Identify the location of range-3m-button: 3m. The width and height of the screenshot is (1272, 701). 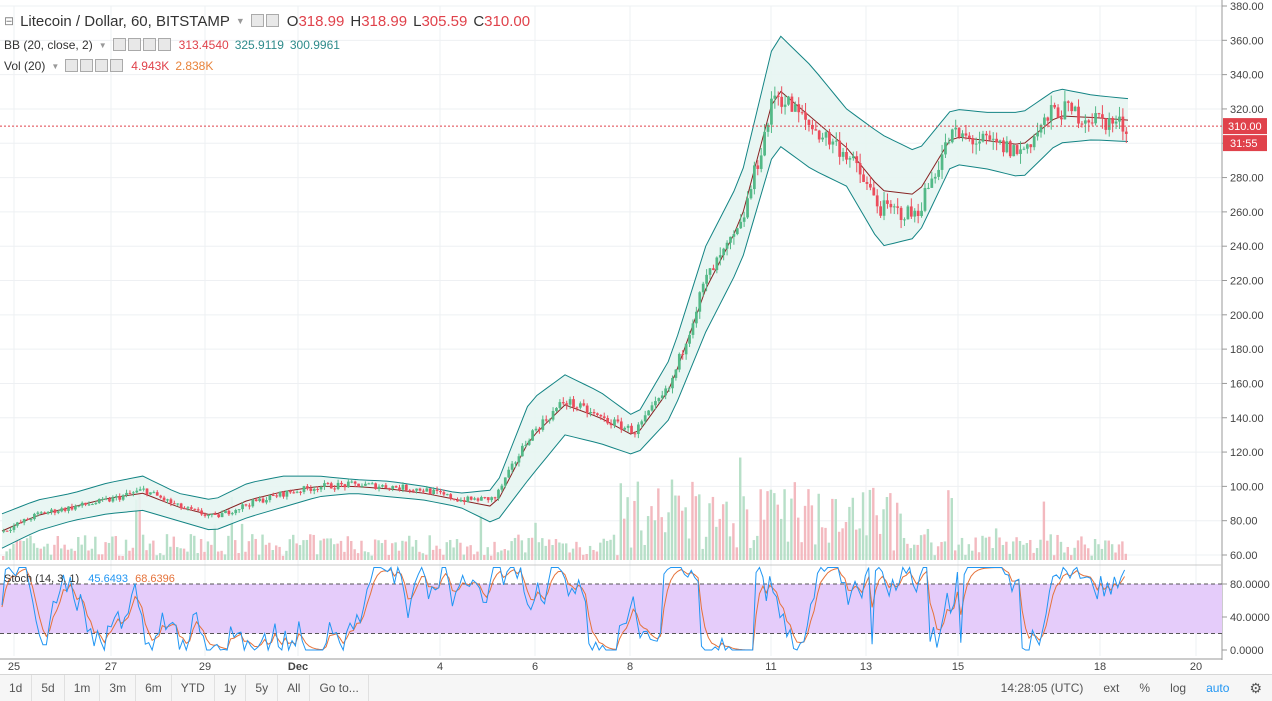
(118, 688).